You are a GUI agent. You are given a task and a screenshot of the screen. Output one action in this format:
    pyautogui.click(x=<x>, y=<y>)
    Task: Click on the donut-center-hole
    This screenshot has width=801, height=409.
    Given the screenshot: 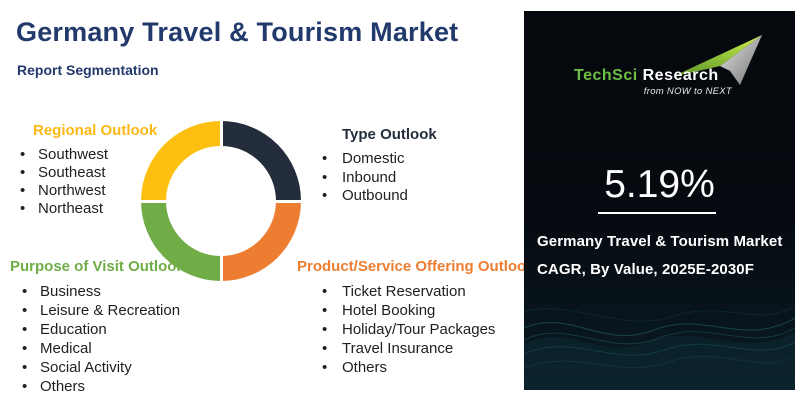 What is the action you would take?
    pyautogui.click(x=221, y=201)
    